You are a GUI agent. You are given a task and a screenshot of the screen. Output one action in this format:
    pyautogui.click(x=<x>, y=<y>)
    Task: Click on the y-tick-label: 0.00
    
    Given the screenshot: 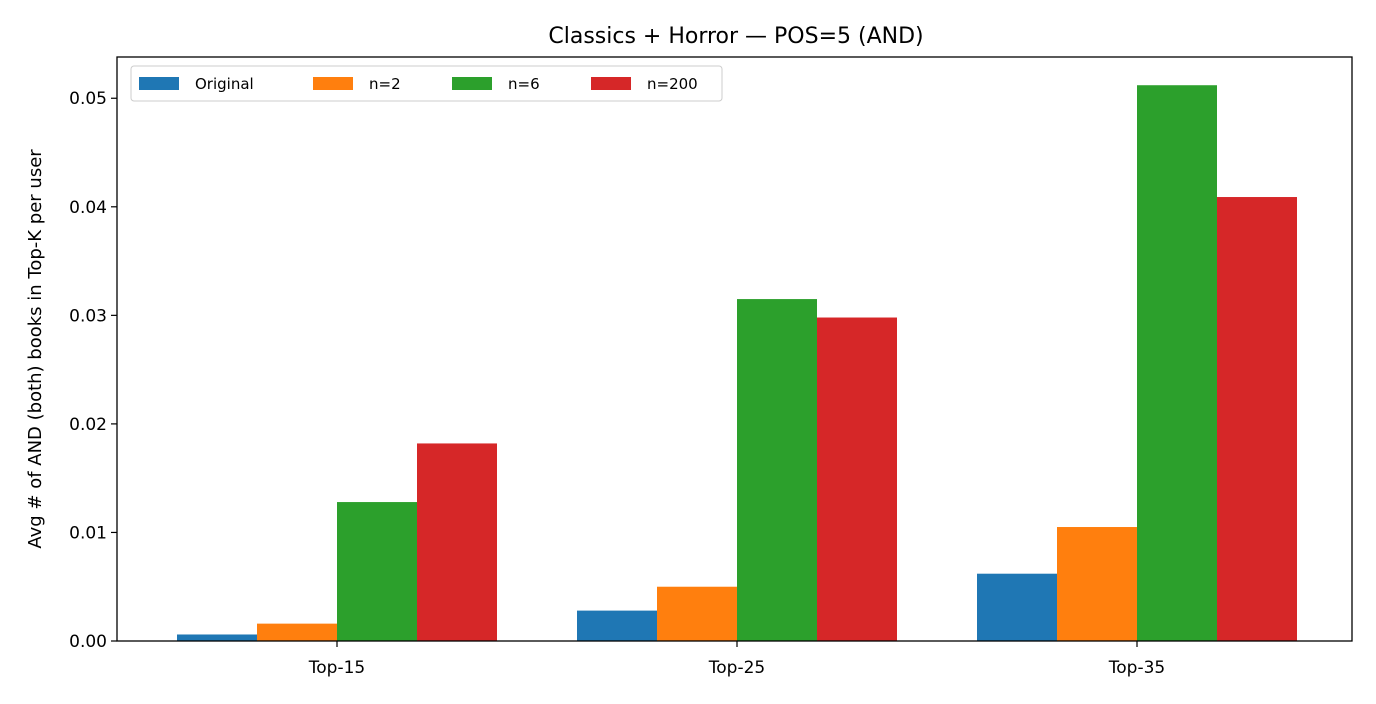 What is the action you would take?
    pyautogui.click(x=88, y=642)
    